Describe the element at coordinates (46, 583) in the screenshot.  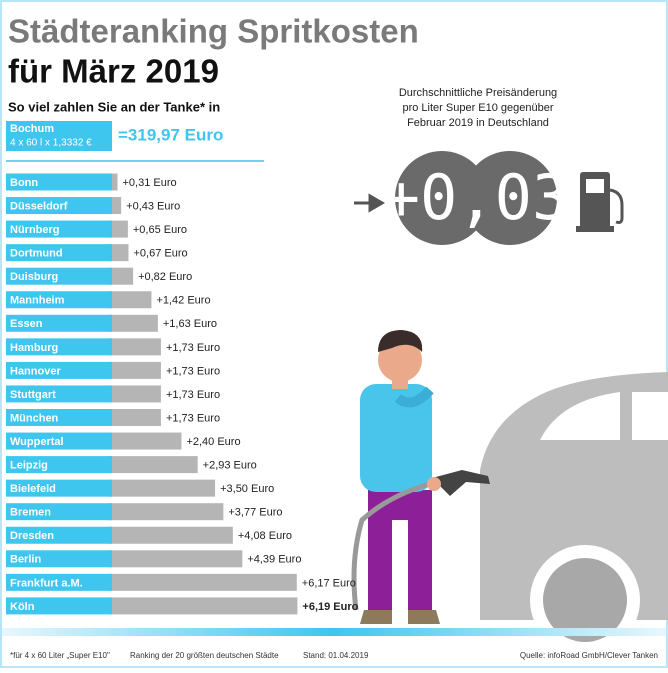
I see `category-label: Frankfurt a.M.` at that location.